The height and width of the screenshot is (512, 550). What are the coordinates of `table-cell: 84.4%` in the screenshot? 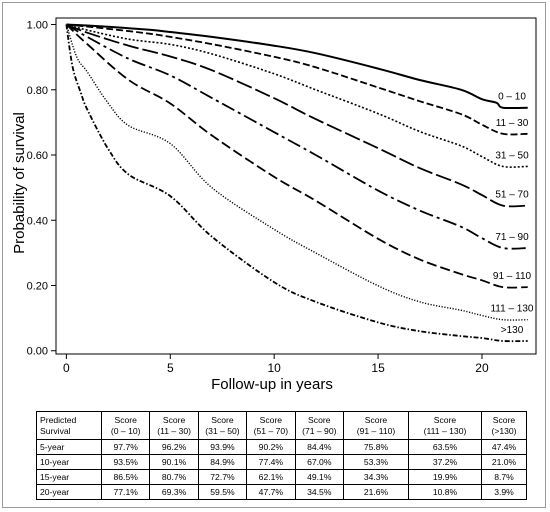 It's located at (319, 447).